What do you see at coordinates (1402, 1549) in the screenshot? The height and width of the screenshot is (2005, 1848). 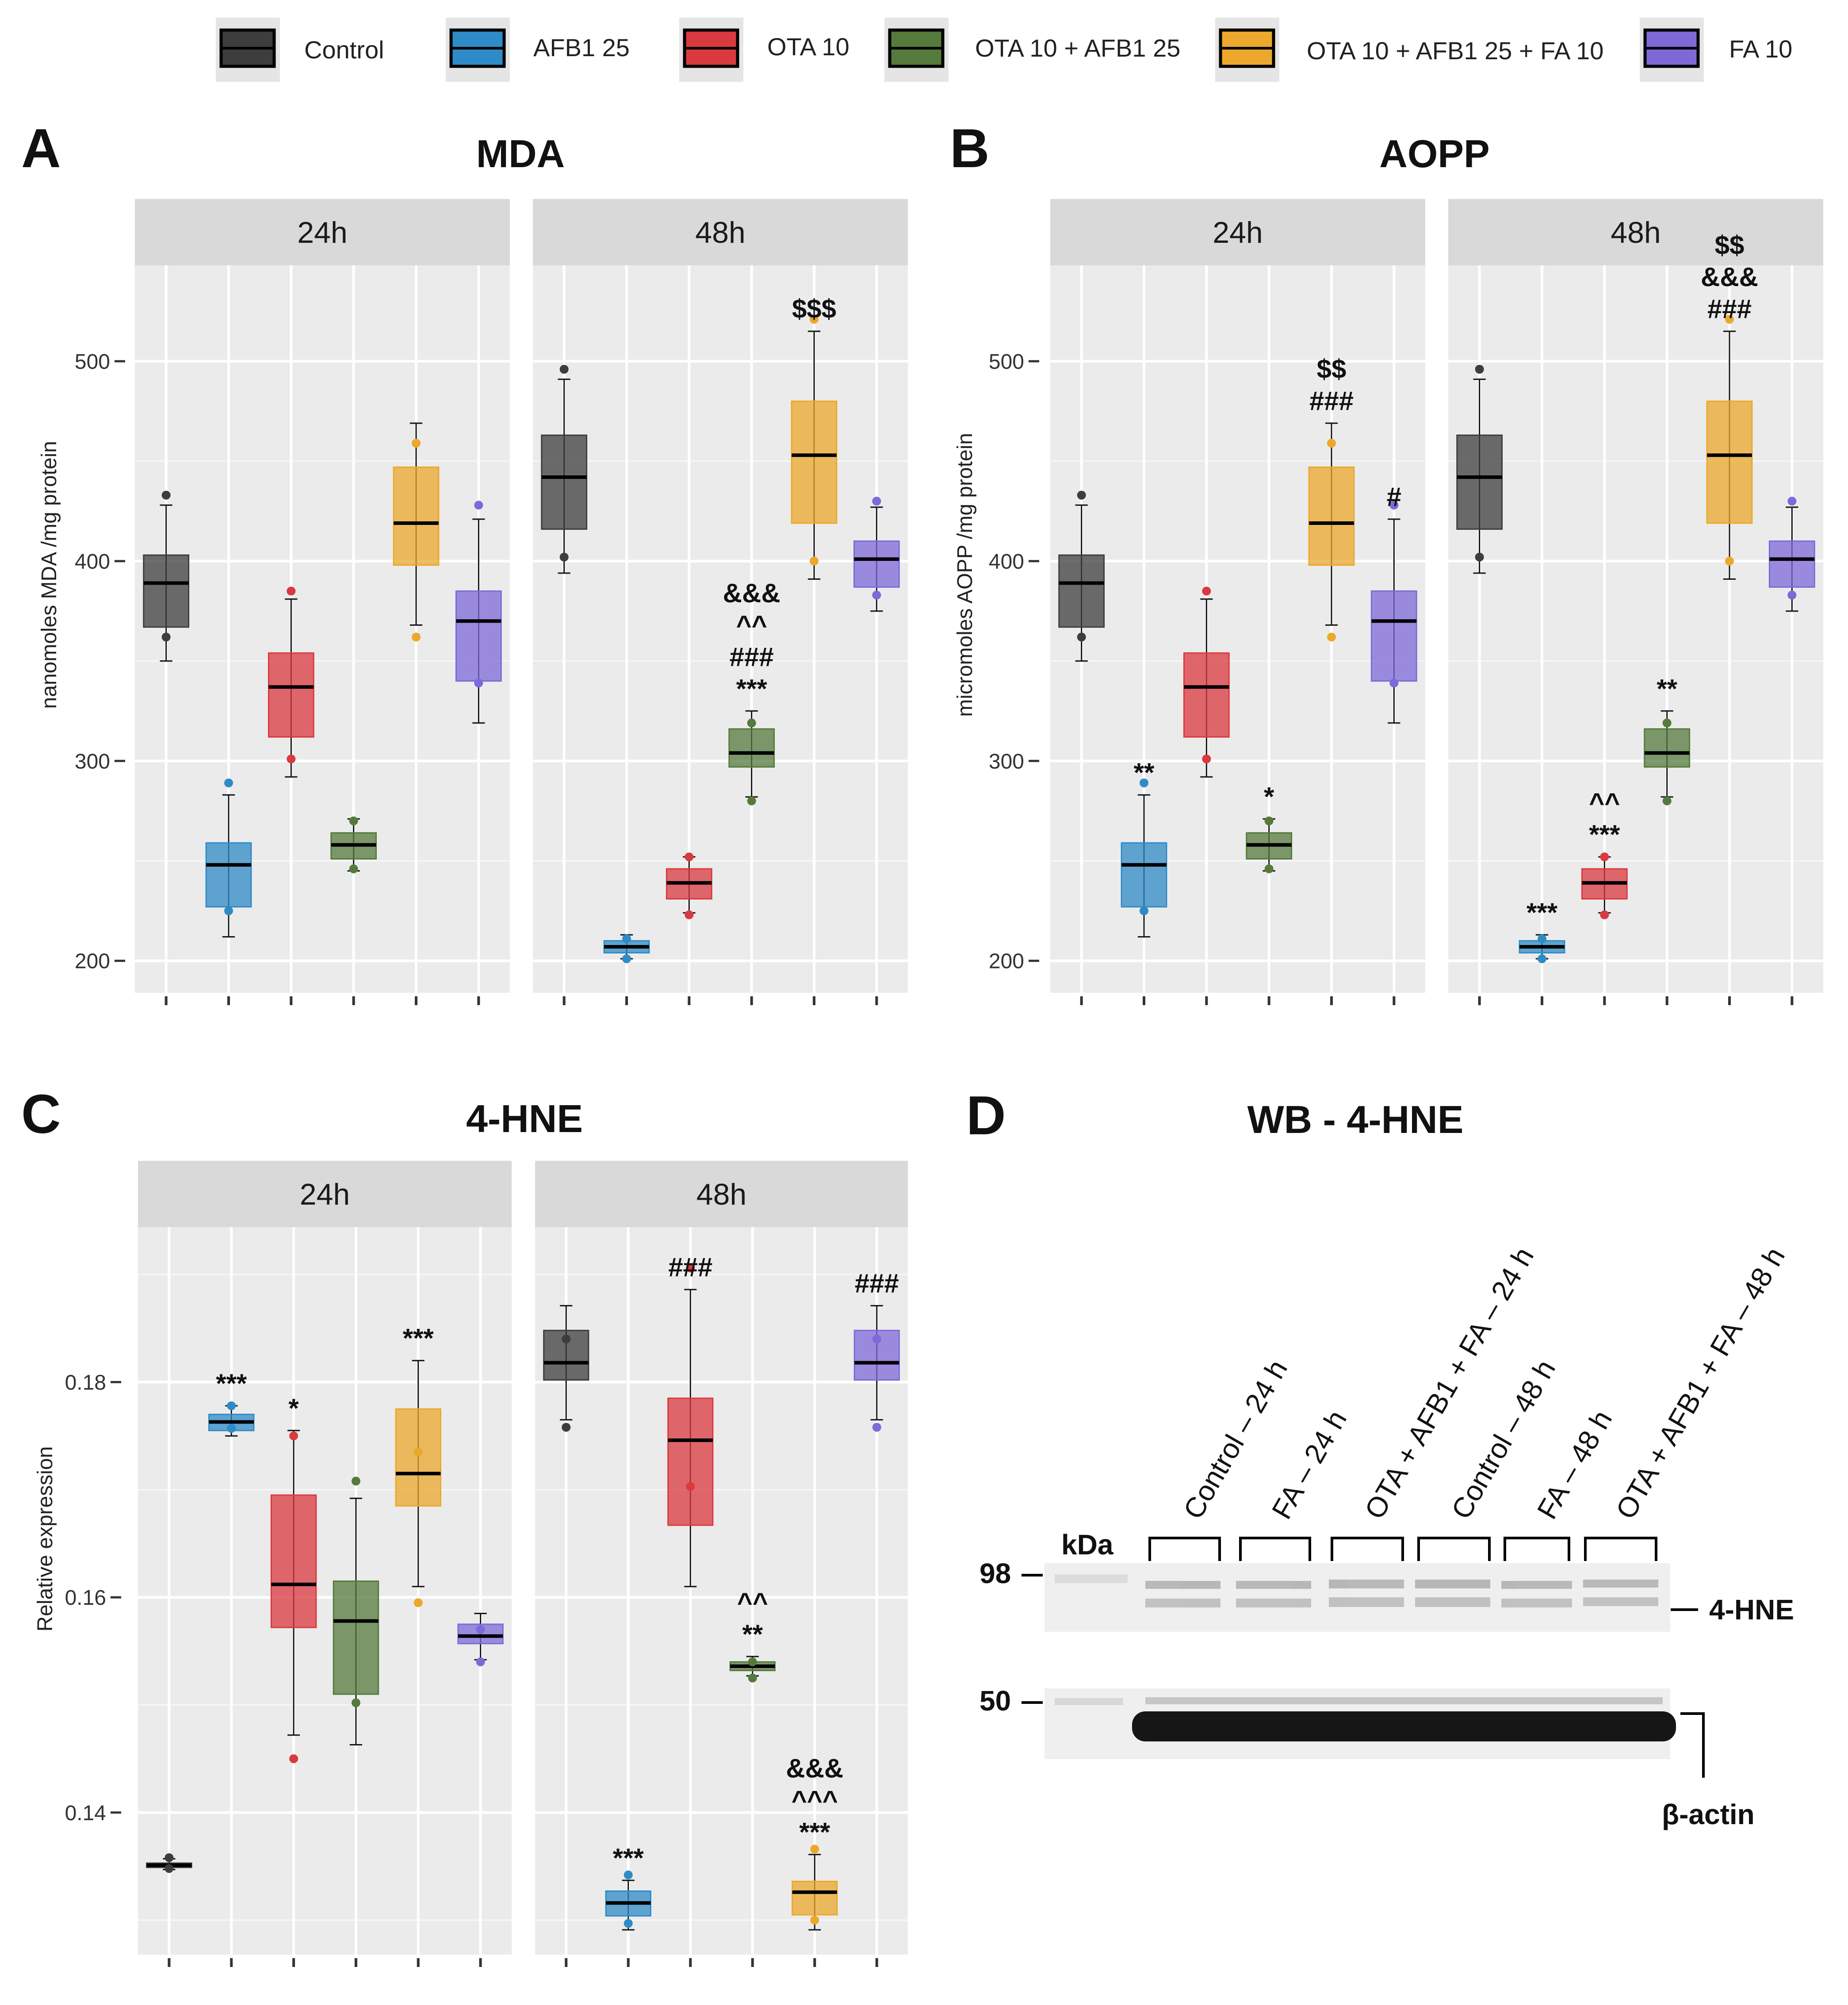 I see `lane-brackets` at bounding box center [1402, 1549].